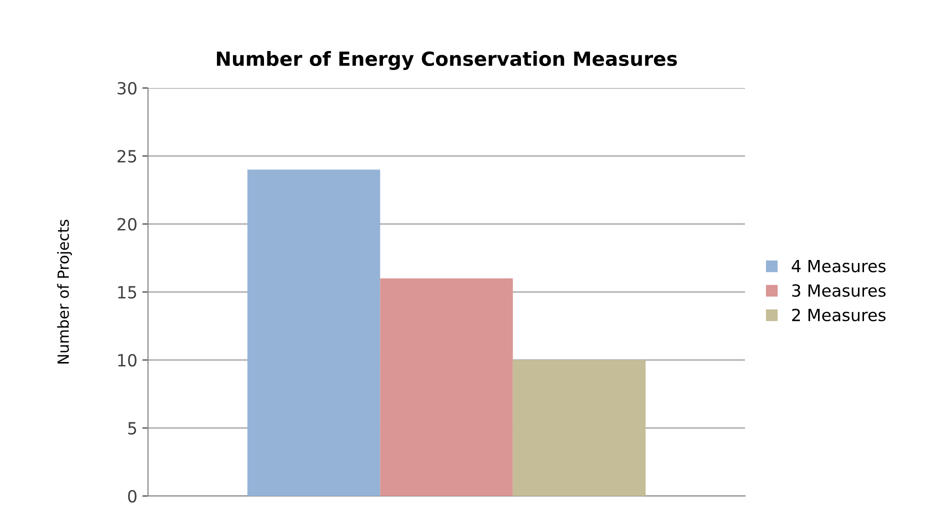  What do you see at coordinates (446, 60) in the screenshot?
I see `chart-title: Number of Energy Conservation Measures` at bounding box center [446, 60].